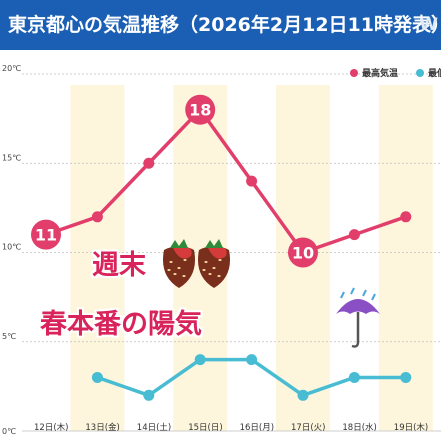  I want to click on x-tick-label: 13日(金), so click(102, 427).